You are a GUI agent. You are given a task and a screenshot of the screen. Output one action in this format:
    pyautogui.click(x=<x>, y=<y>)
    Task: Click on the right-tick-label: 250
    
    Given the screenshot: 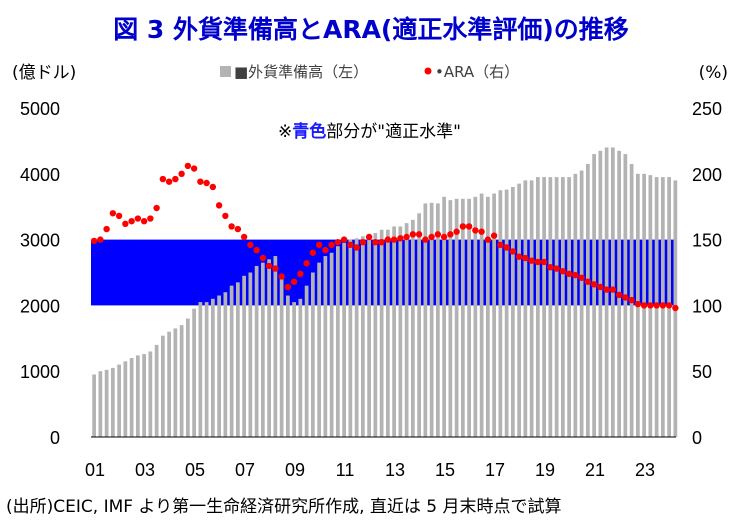 What is the action you would take?
    pyautogui.click(x=707, y=109)
    